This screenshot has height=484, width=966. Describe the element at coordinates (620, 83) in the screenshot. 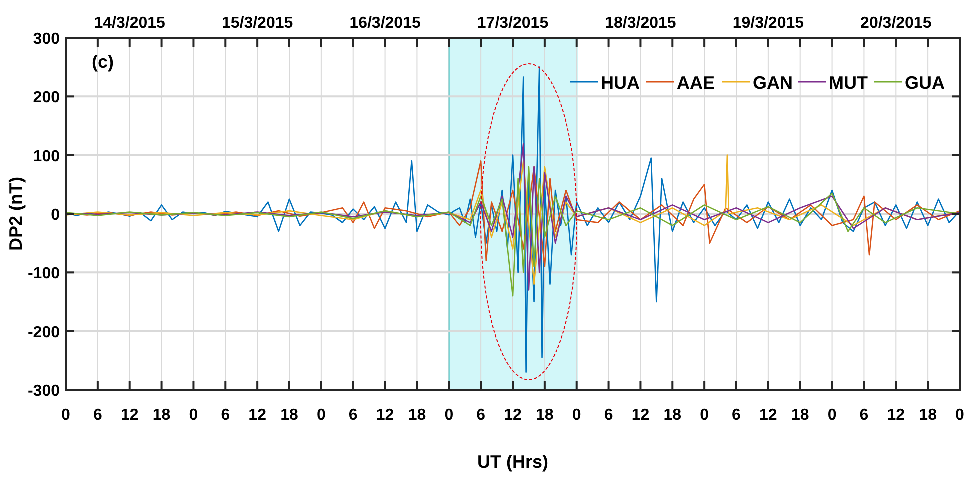

I see `legend-label: HUA` at that location.